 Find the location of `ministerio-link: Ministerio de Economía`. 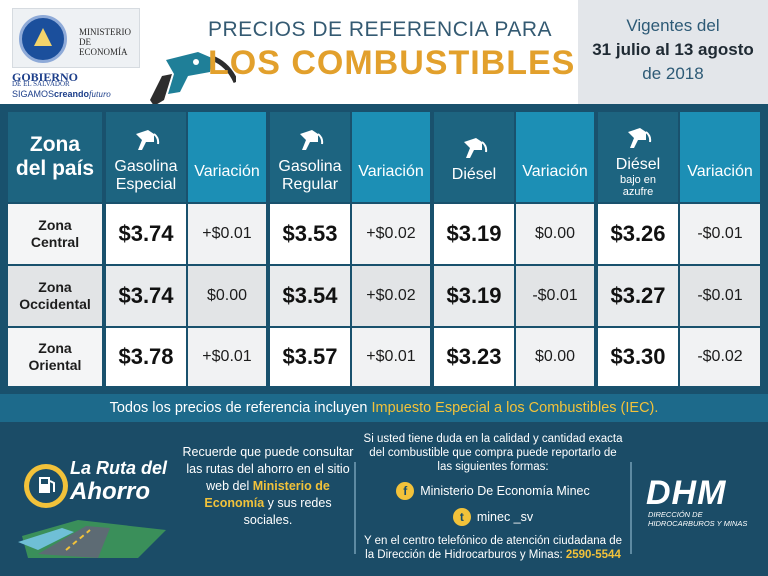

ministerio-link: Ministerio de Economía is located at coordinates (267, 494).